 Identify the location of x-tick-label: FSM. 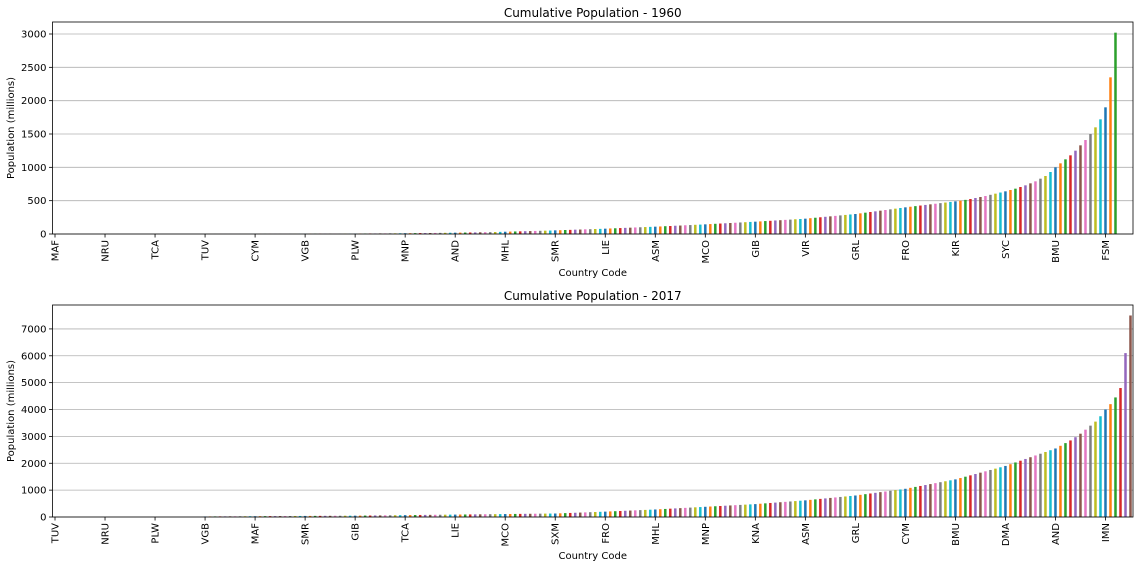
(1106, 250).